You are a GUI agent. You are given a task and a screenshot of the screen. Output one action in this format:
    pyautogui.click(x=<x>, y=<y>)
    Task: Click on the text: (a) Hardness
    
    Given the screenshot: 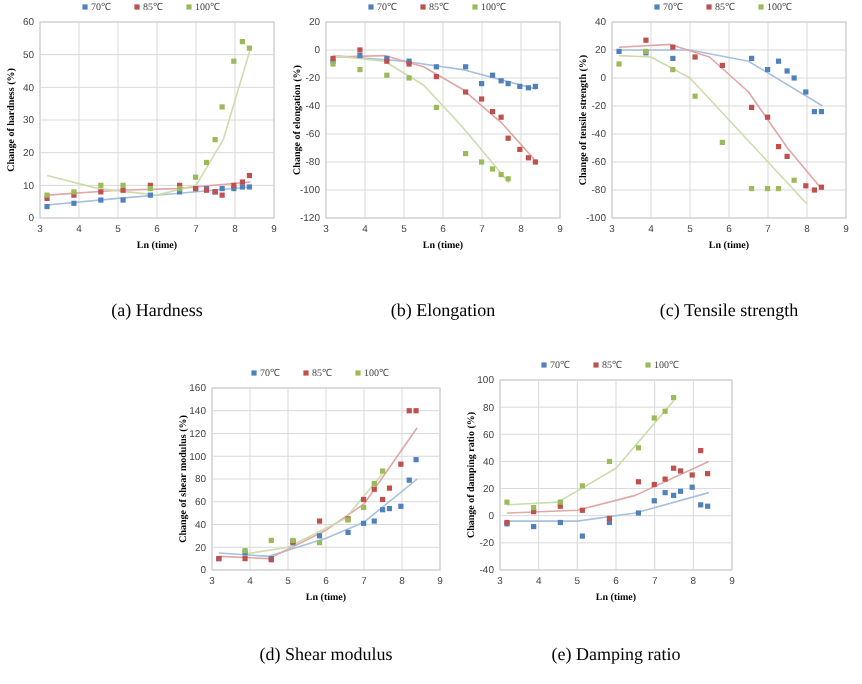 What is the action you would take?
    pyautogui.click(x=157, y=310)
    